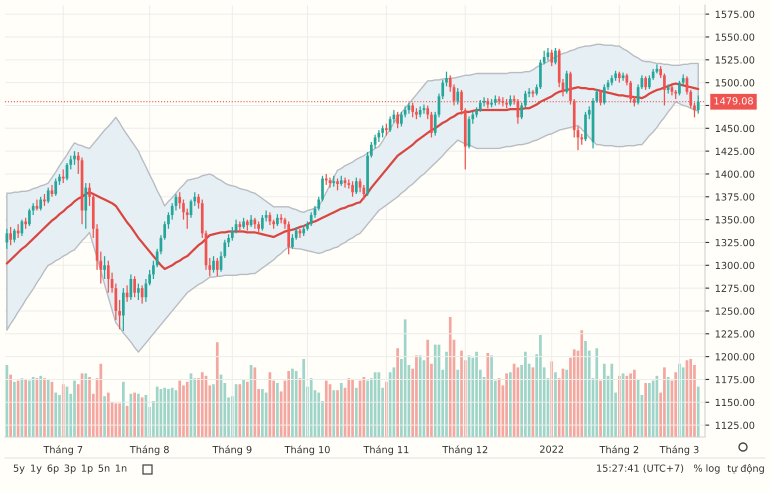 The width and height of the screenshot is (770, 492). Describe the element at coordinates (735, 380) in the screenshot. I see `y-tick-label: 1175.00` at that location.